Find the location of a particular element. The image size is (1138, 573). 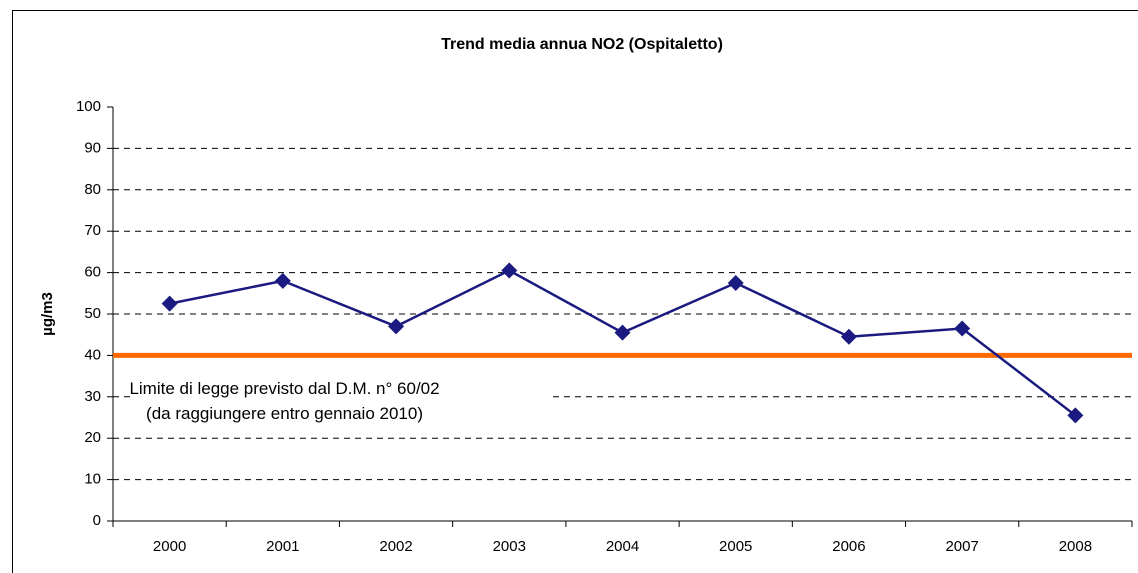

y-axis-label: µg/m3 is located at coordinates (47, 314).